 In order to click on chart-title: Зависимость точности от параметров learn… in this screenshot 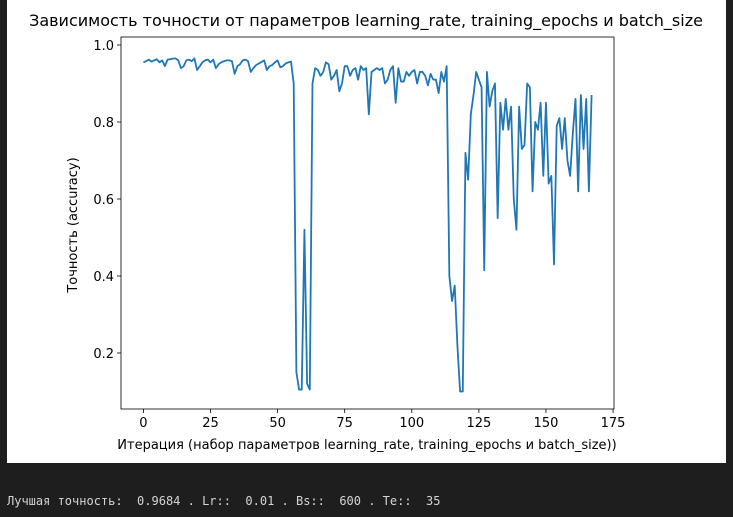, I will do `click(366, 21)`.